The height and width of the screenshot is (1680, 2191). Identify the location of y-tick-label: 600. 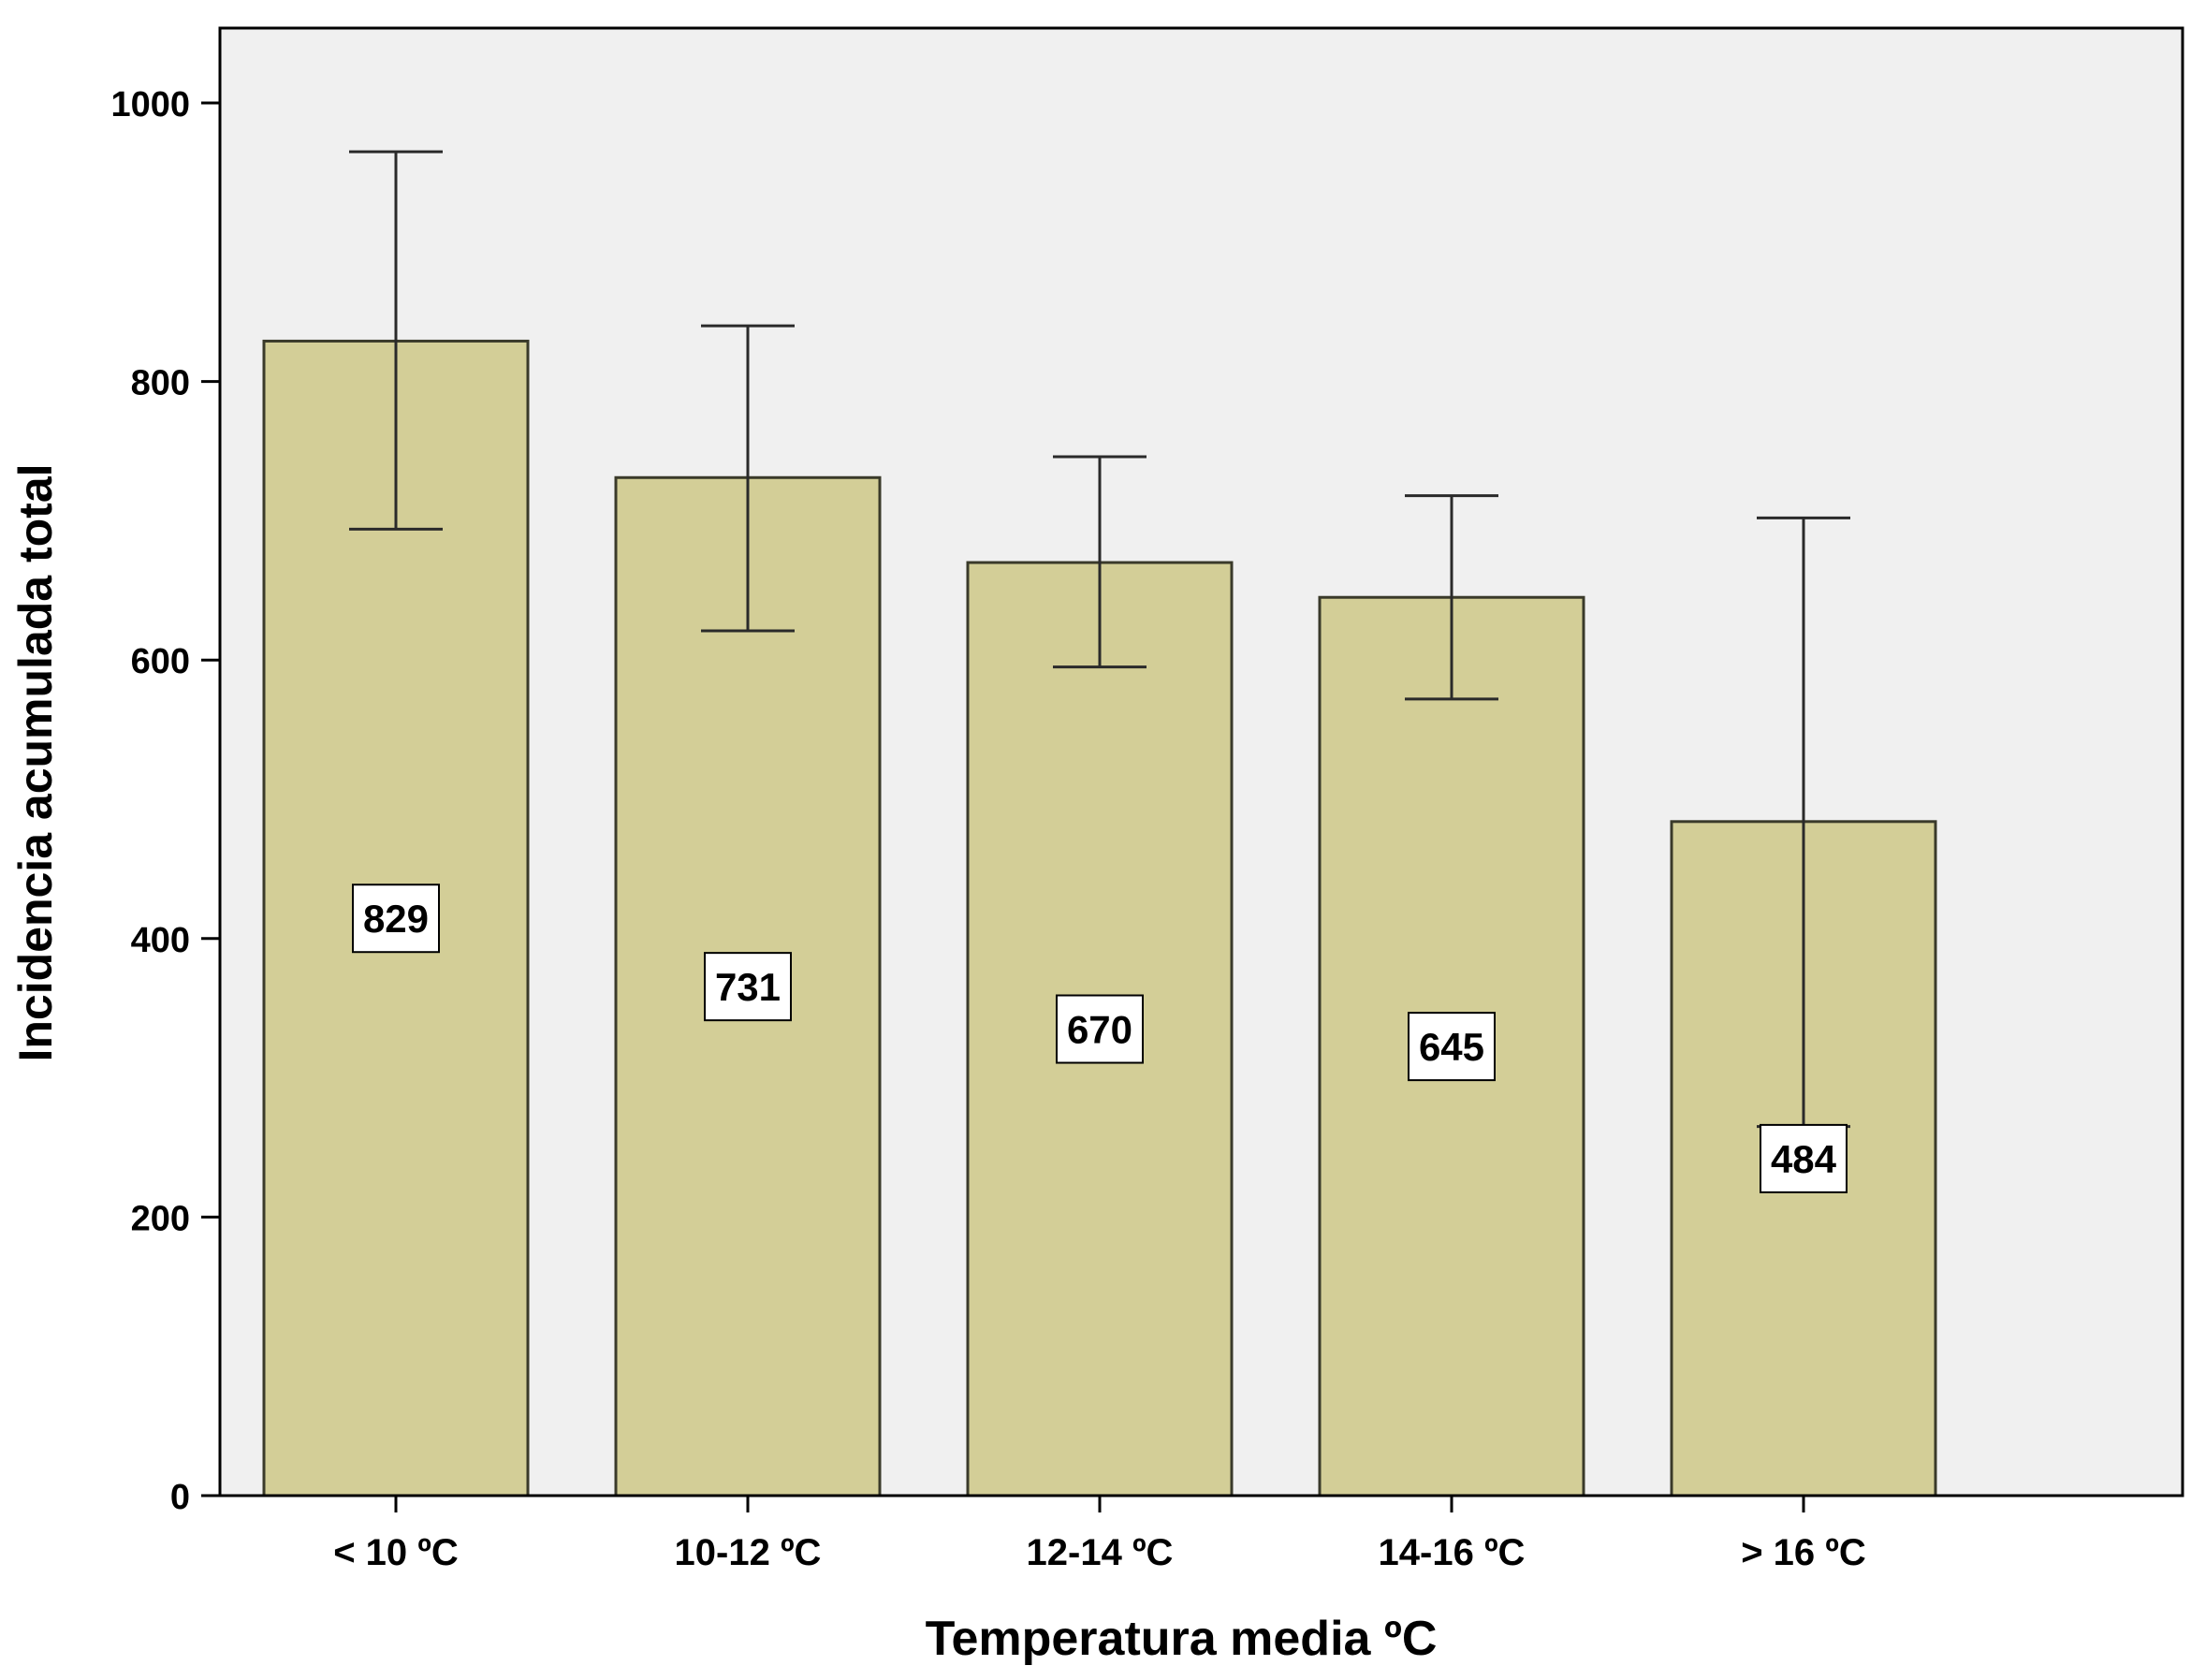
(160, 661).